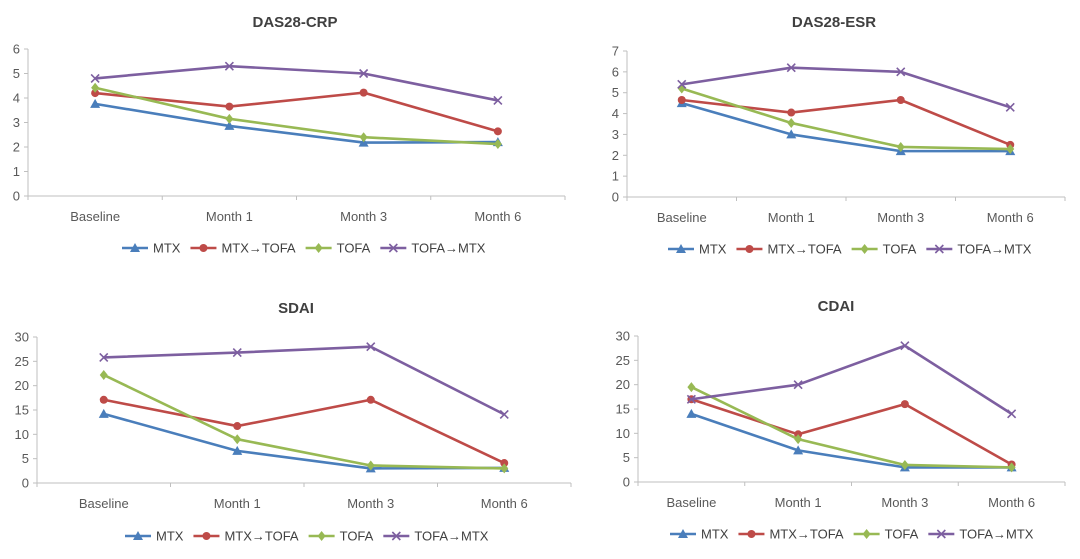 The width and height of the screenshot is (1080, 559). I want to click on legend-item-mtx-to-tofa: MTX→TOFA, so click(791, 534).